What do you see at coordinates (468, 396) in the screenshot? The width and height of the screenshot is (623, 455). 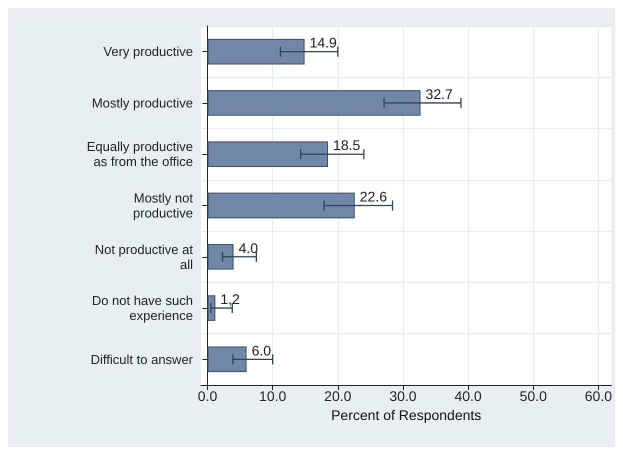 I see `x-tick-label: 40.0` at bounding box center [468, 396].